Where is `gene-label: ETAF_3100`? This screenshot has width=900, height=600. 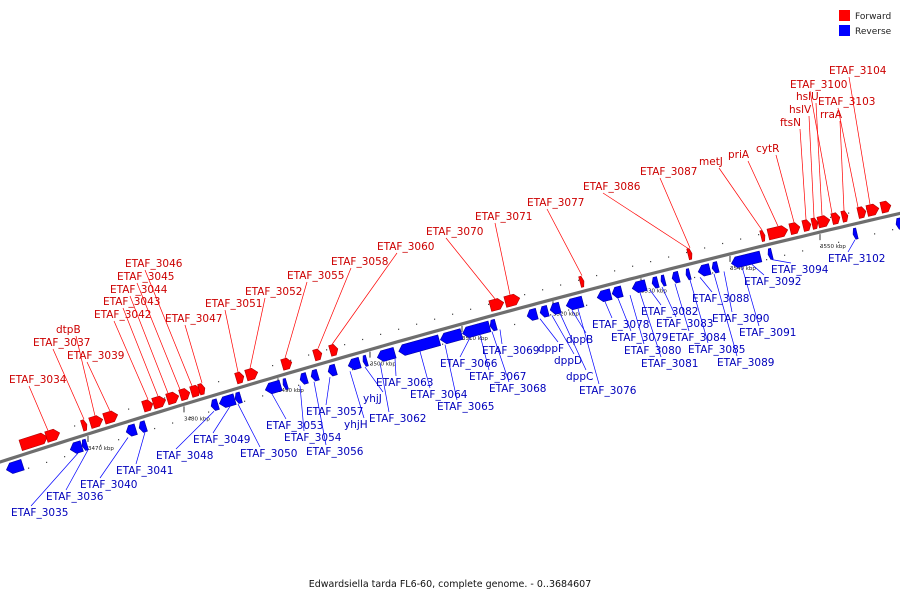 gene-label: ETAF_3100 is located at coordinates (818, 85).